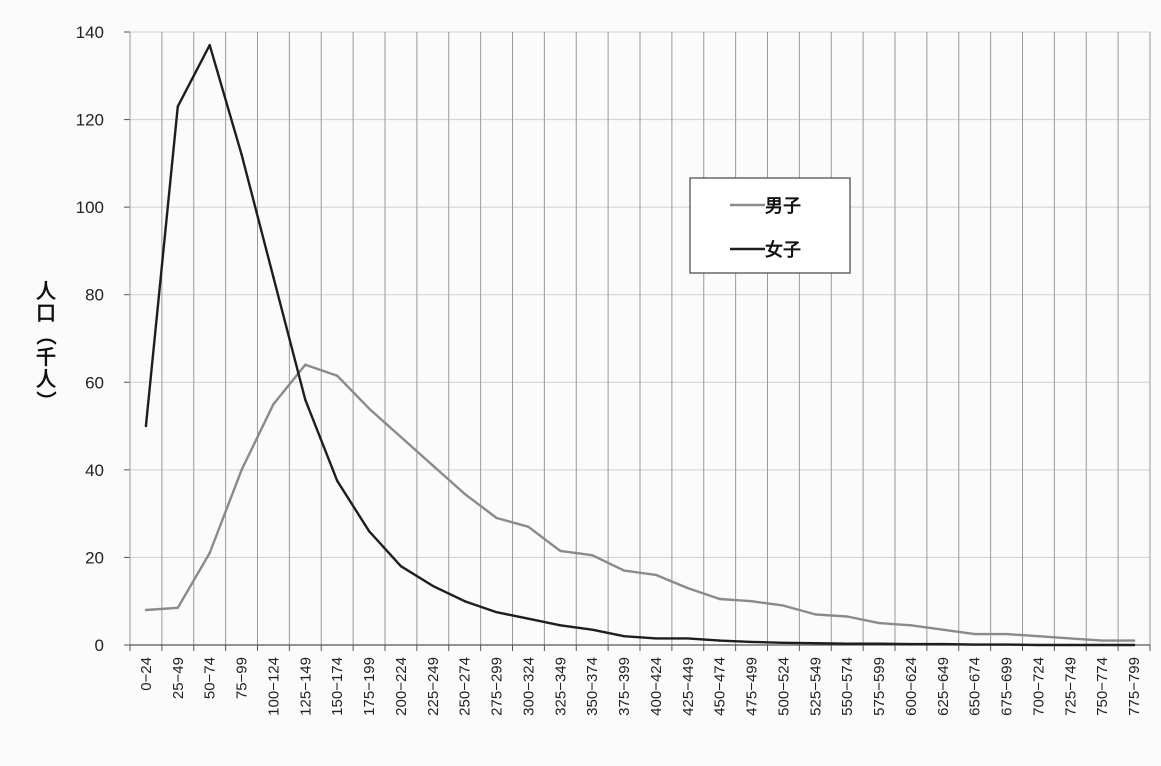 The height and width of the screenshot is (766, 1161). What do you see at coordinates (1134, 686) in the screenshot?
I see `x-tick-label: 775−799` at bounding box center [1134, 686].